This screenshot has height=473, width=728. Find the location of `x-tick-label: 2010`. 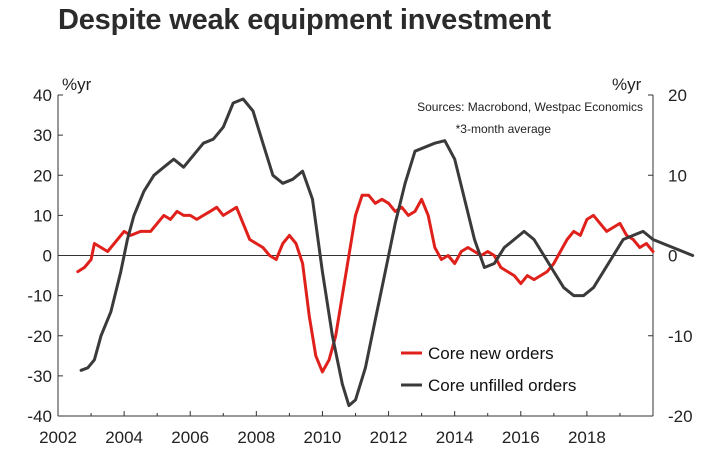

x-tick-label: 2010 is located at coordinates (323, 437).